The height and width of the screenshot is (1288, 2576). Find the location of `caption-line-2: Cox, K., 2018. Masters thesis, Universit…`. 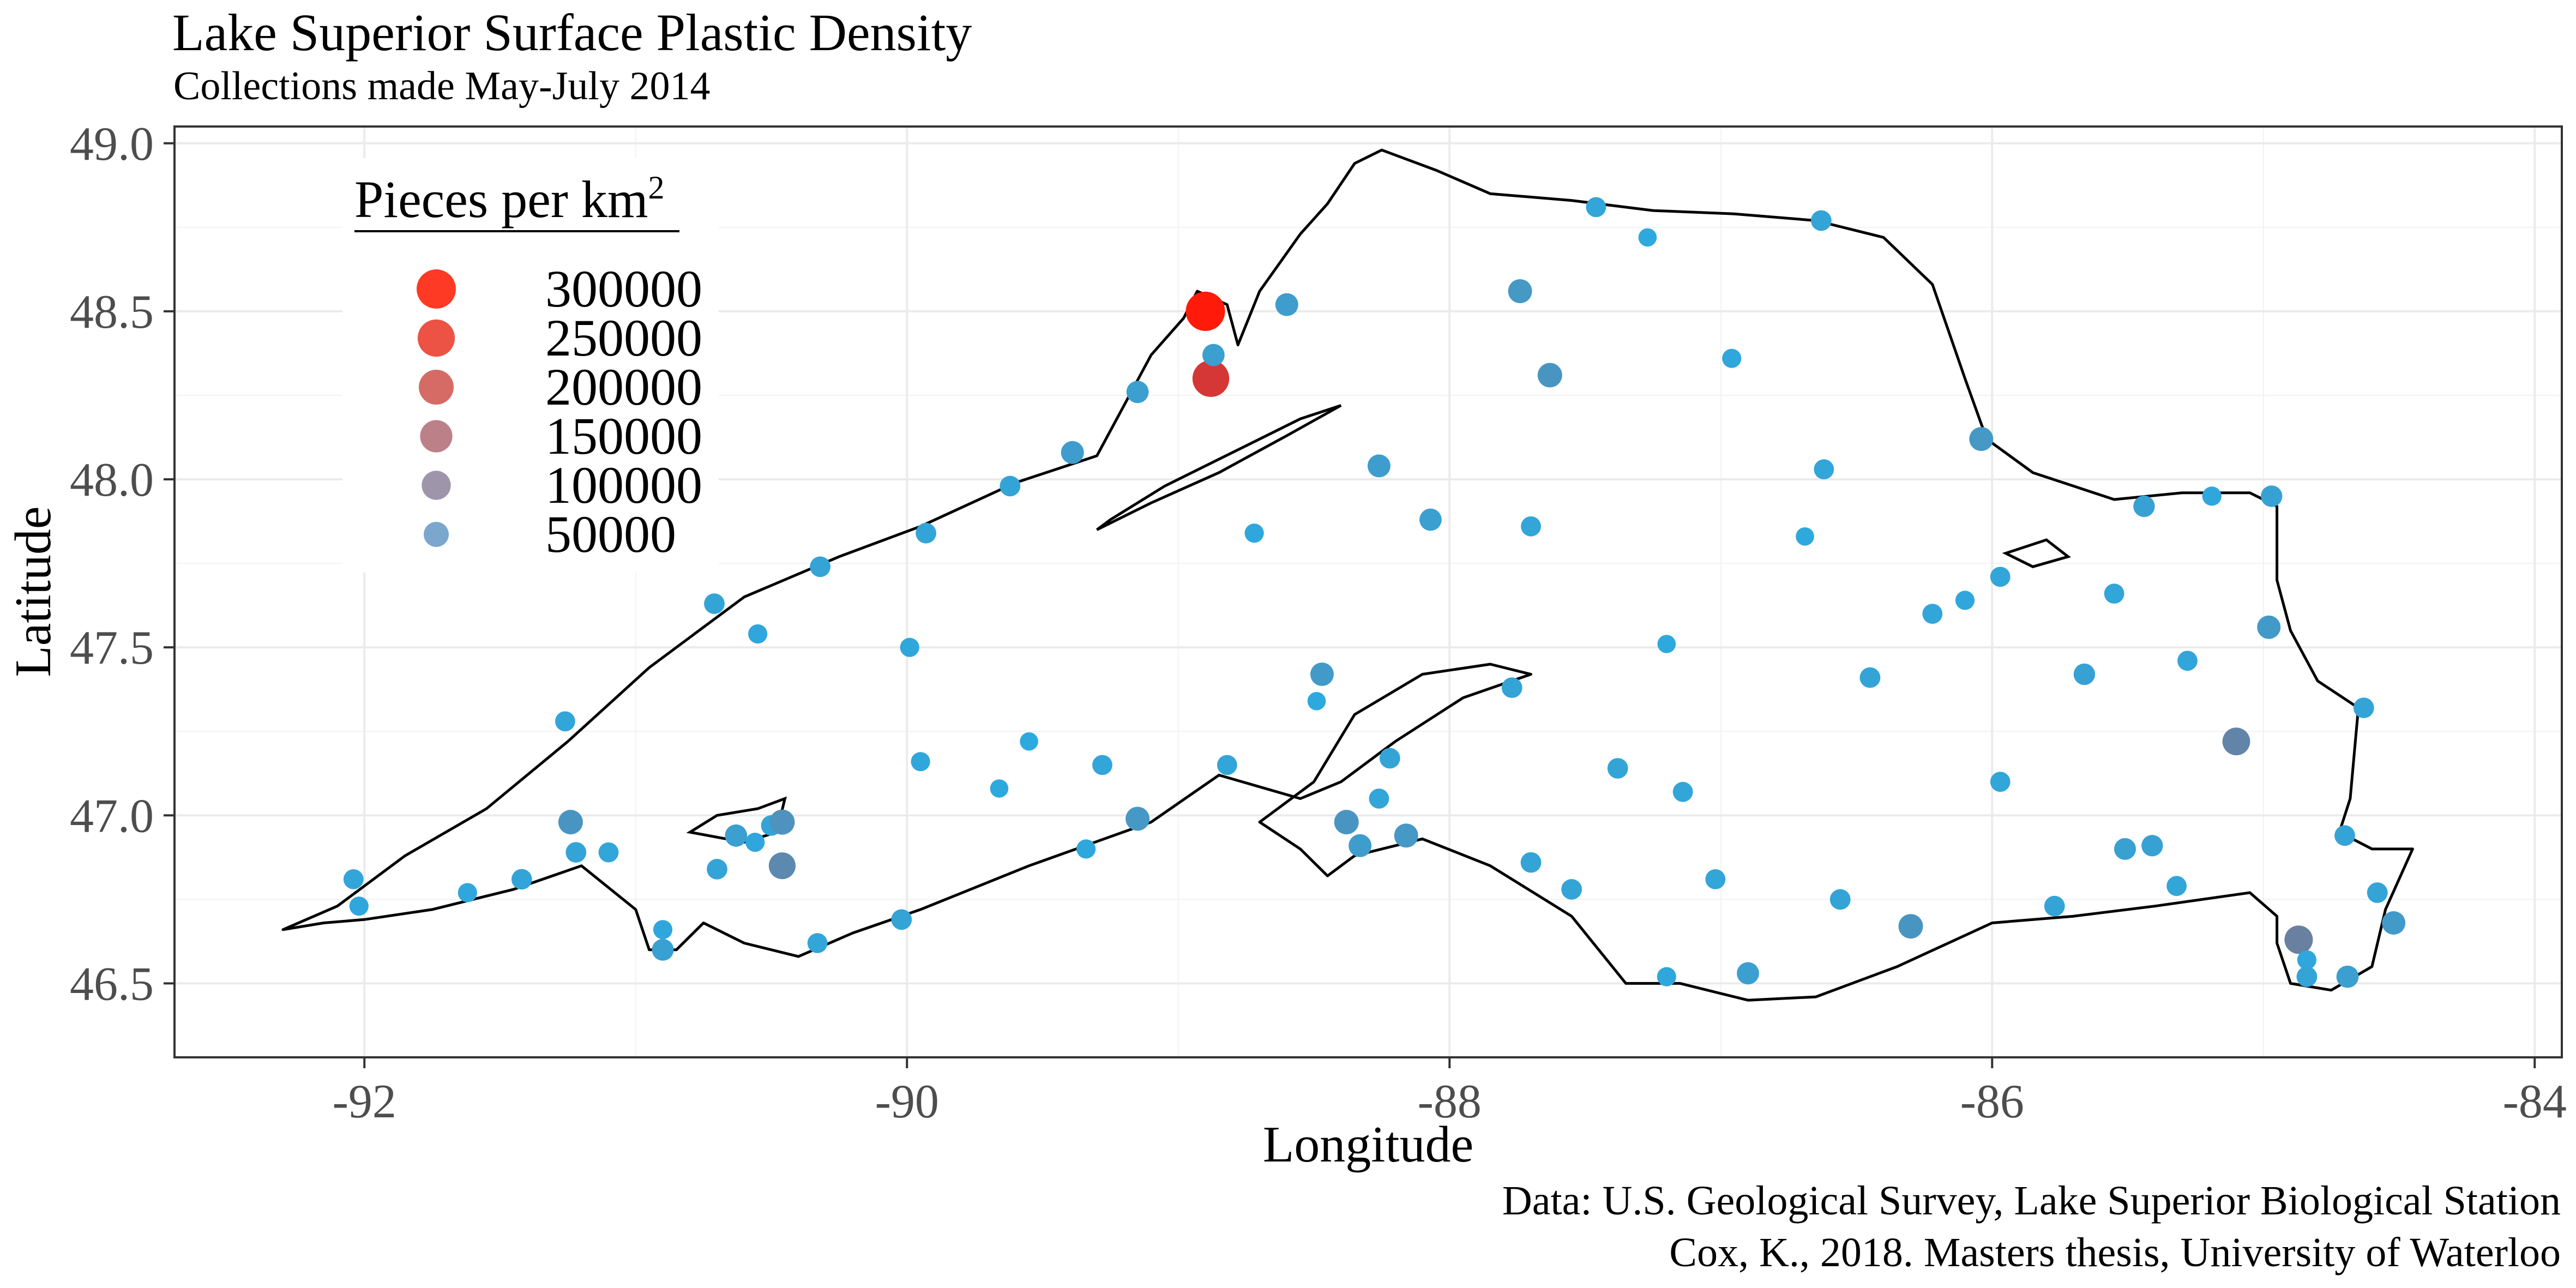

caption-line-2: Cox, K., 2018. Masters thesis, Universit… is located at coordinates (2115, 1252).